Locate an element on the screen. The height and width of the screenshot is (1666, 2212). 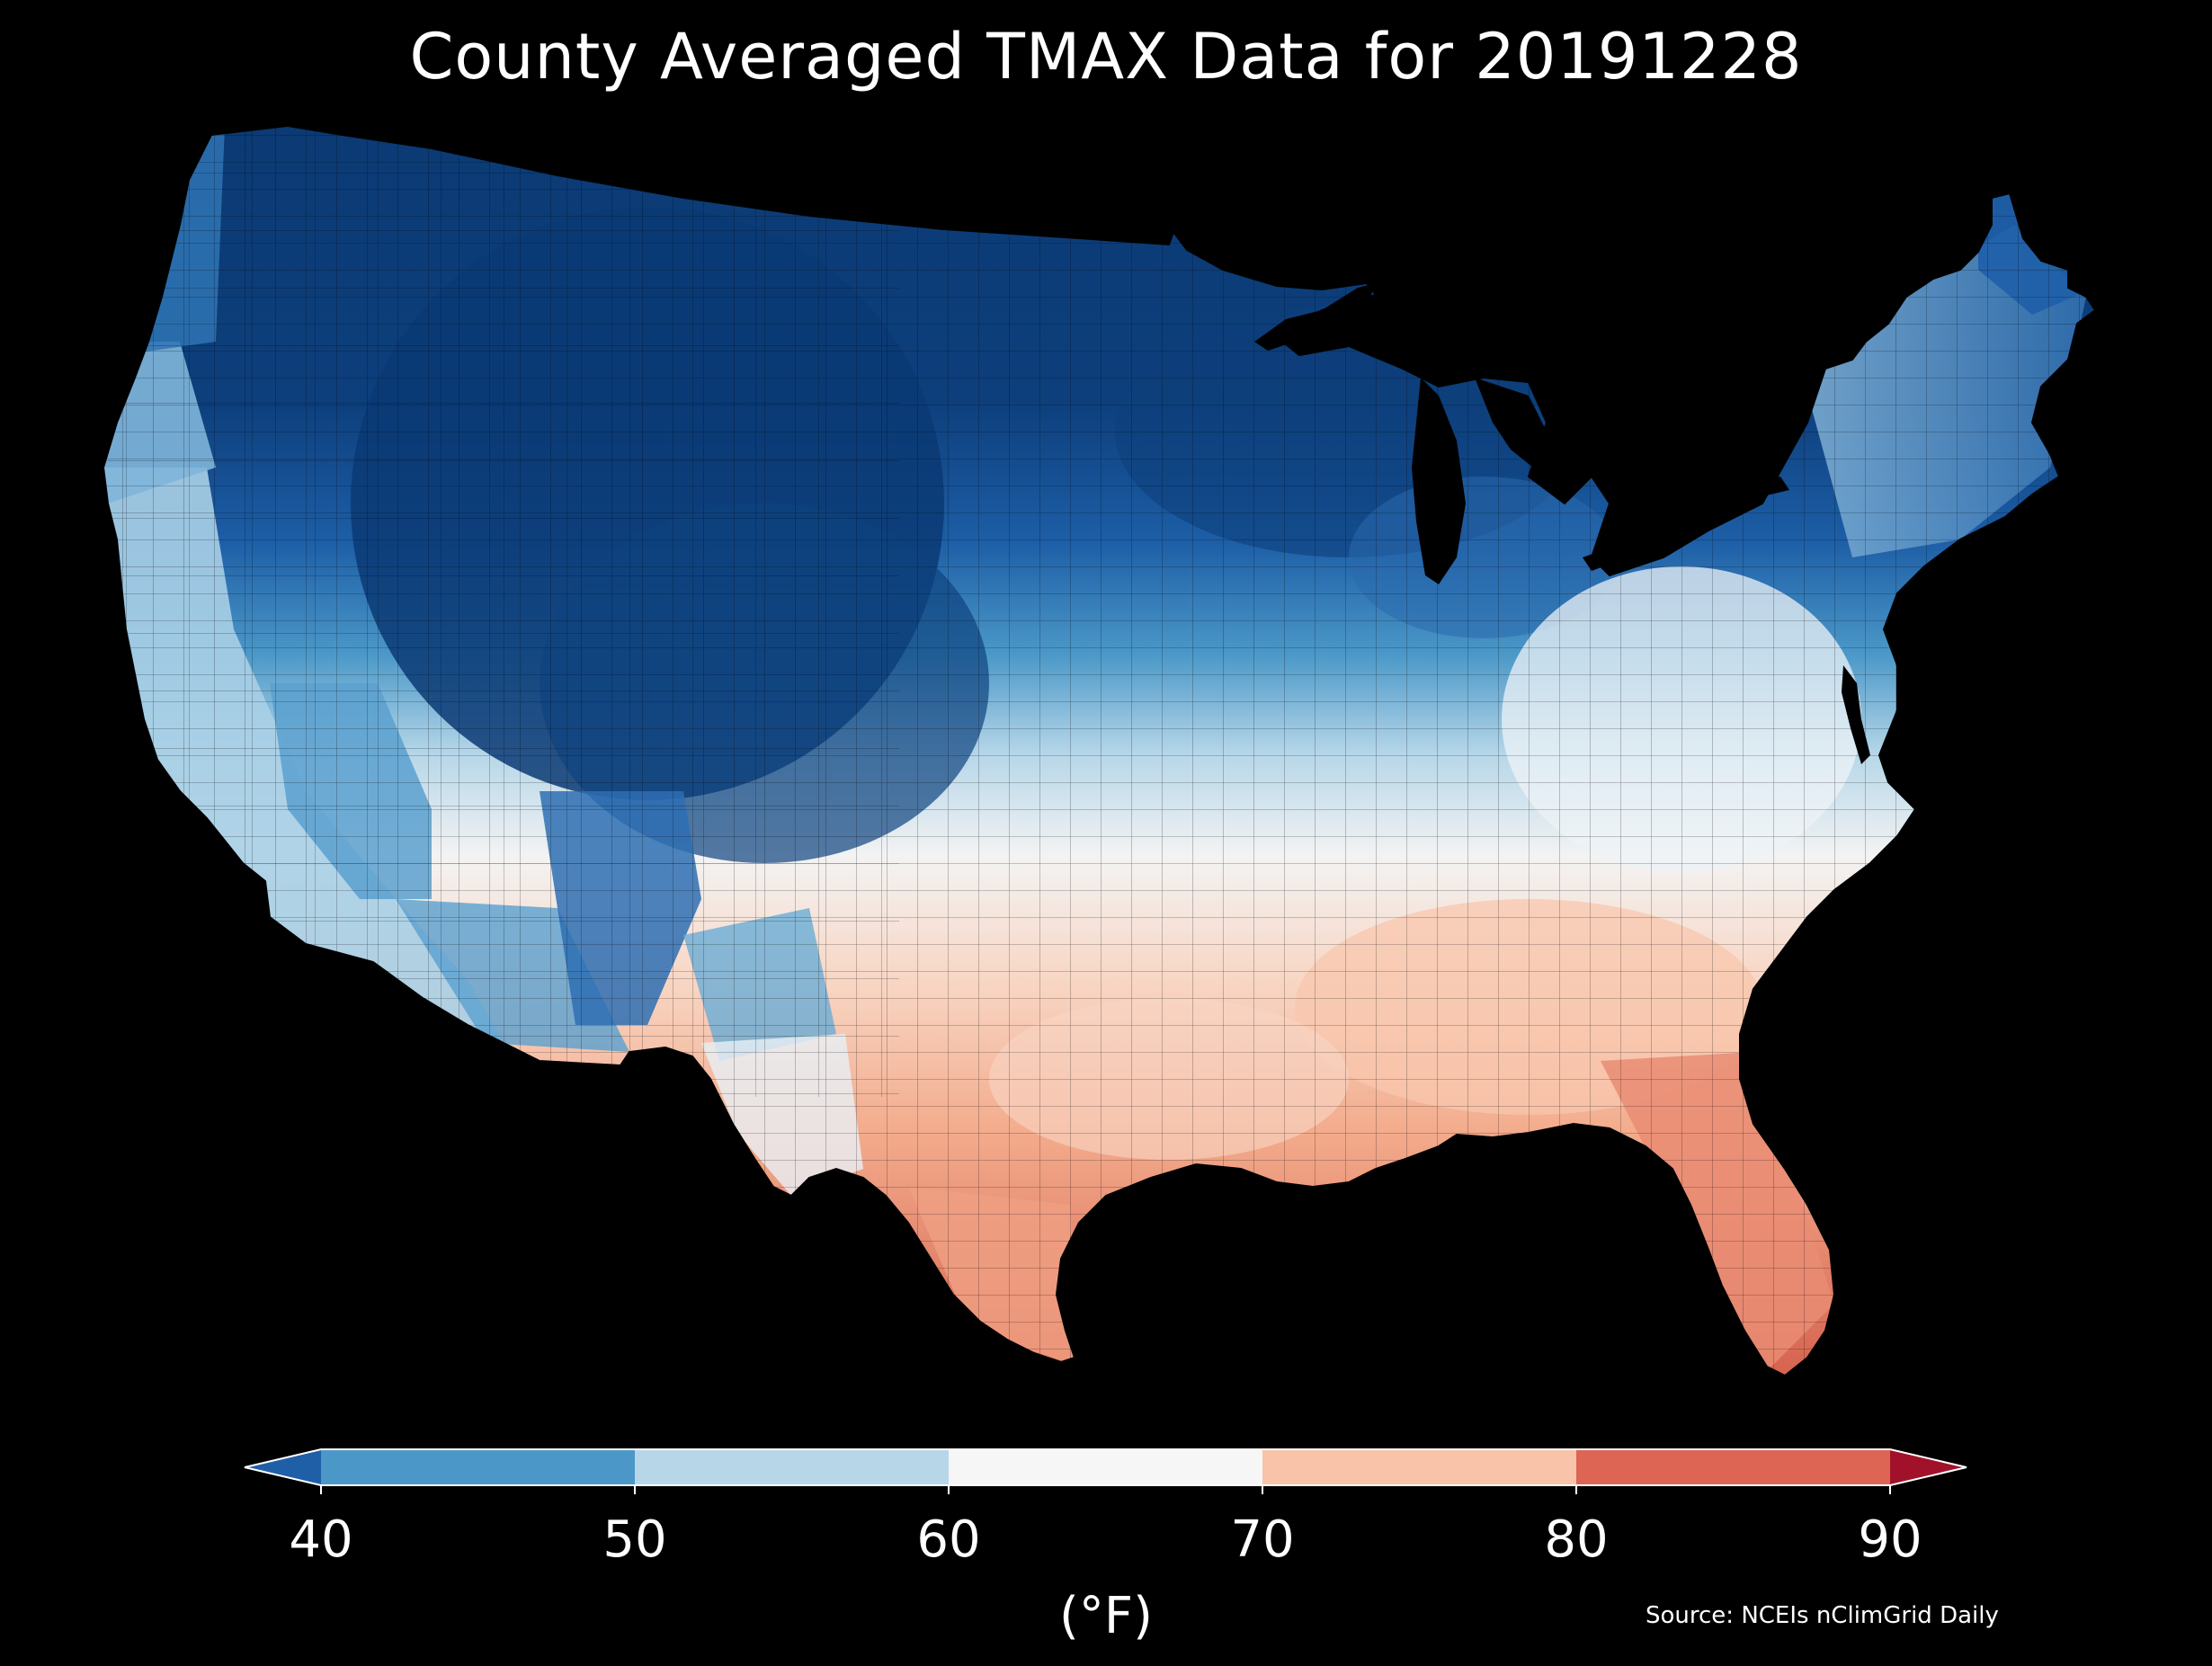
lake-huron is located at coordinates (1511, 423).